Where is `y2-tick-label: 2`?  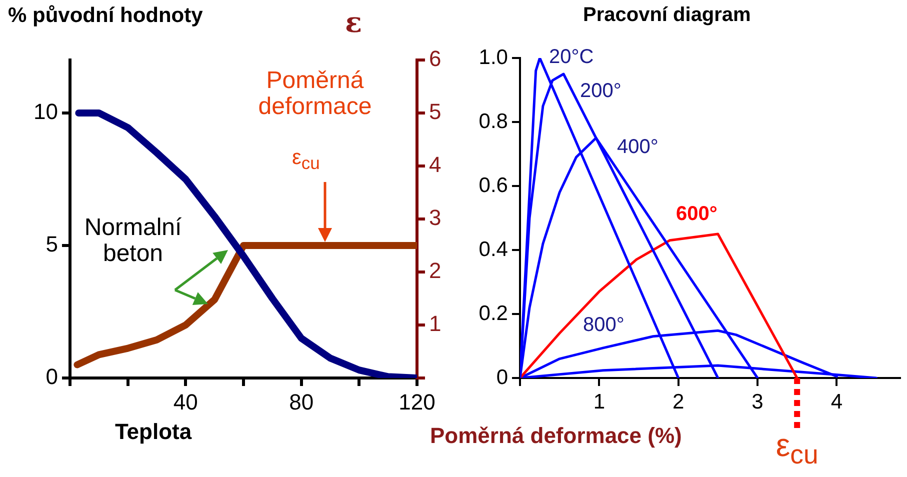
y2-tick-label: 2 is located at coordinates (435, 271).